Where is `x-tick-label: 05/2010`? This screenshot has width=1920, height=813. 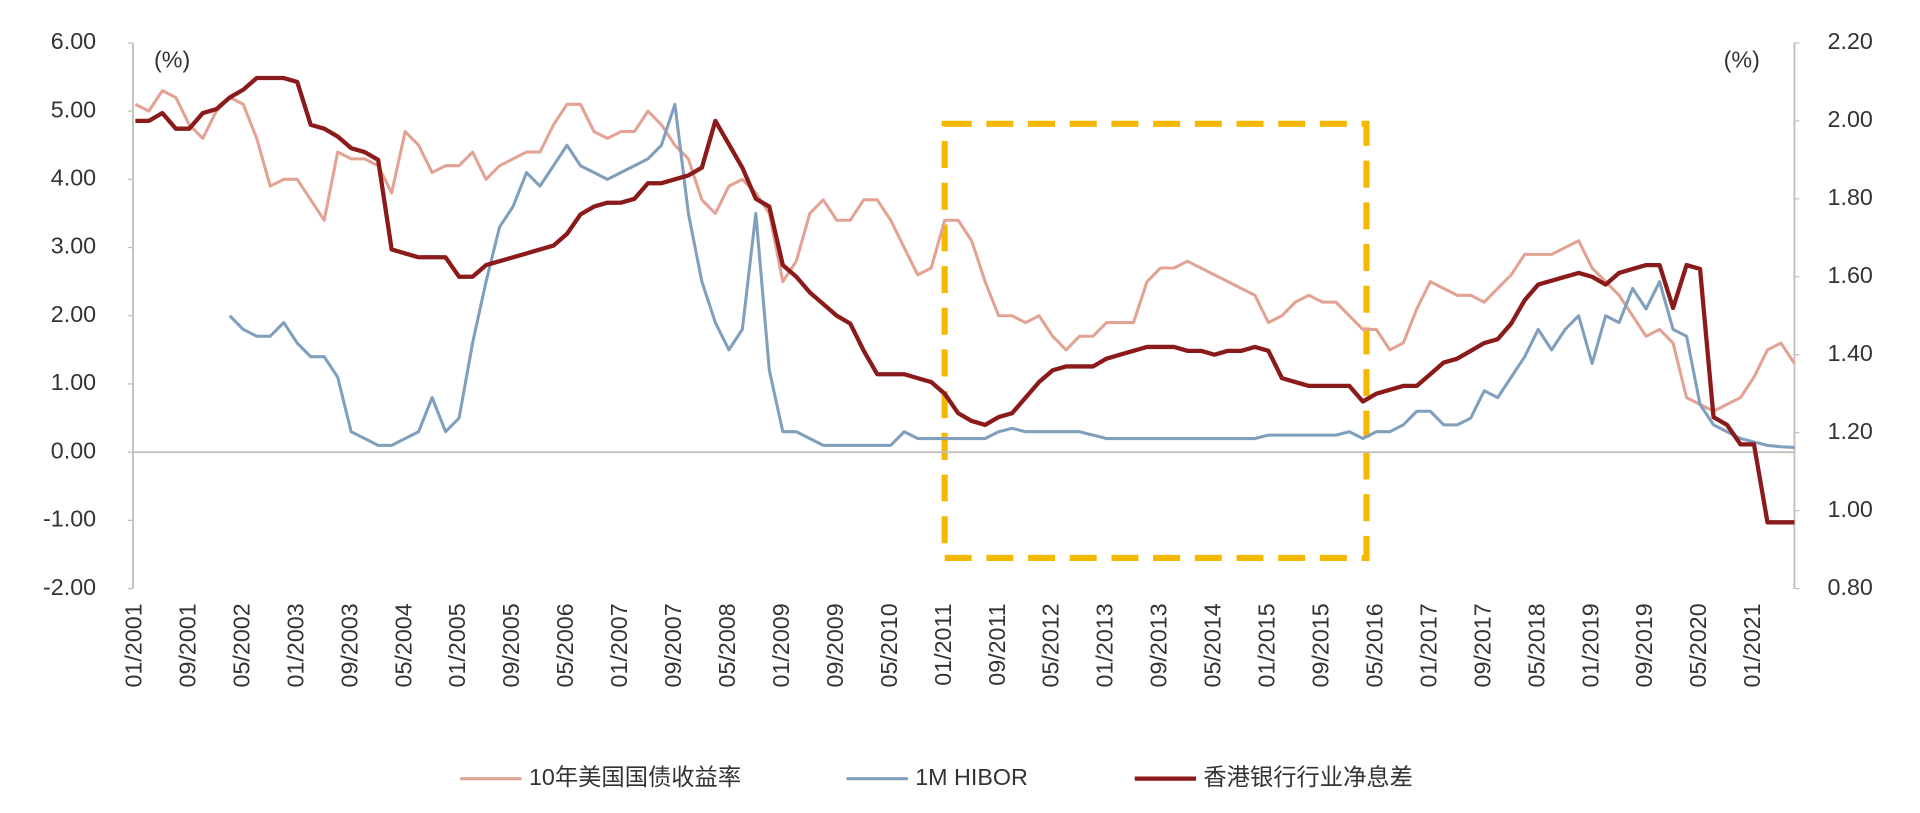 x-tick-label: 05/2010 is located at coordinates (889, 645).